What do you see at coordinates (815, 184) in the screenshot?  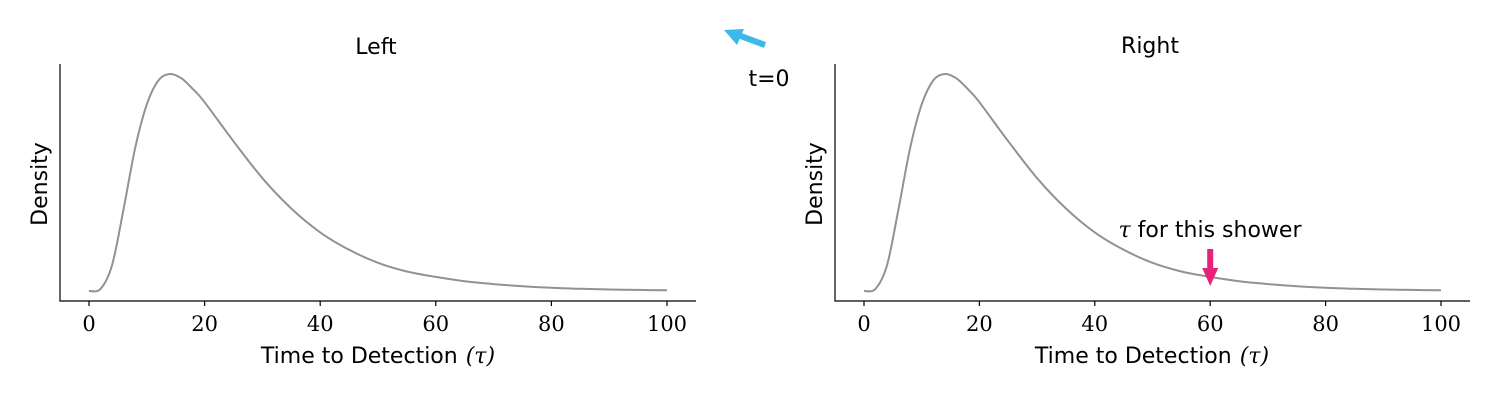 I see `right-y-axis-label: Density` at bounding box center [815, 184].